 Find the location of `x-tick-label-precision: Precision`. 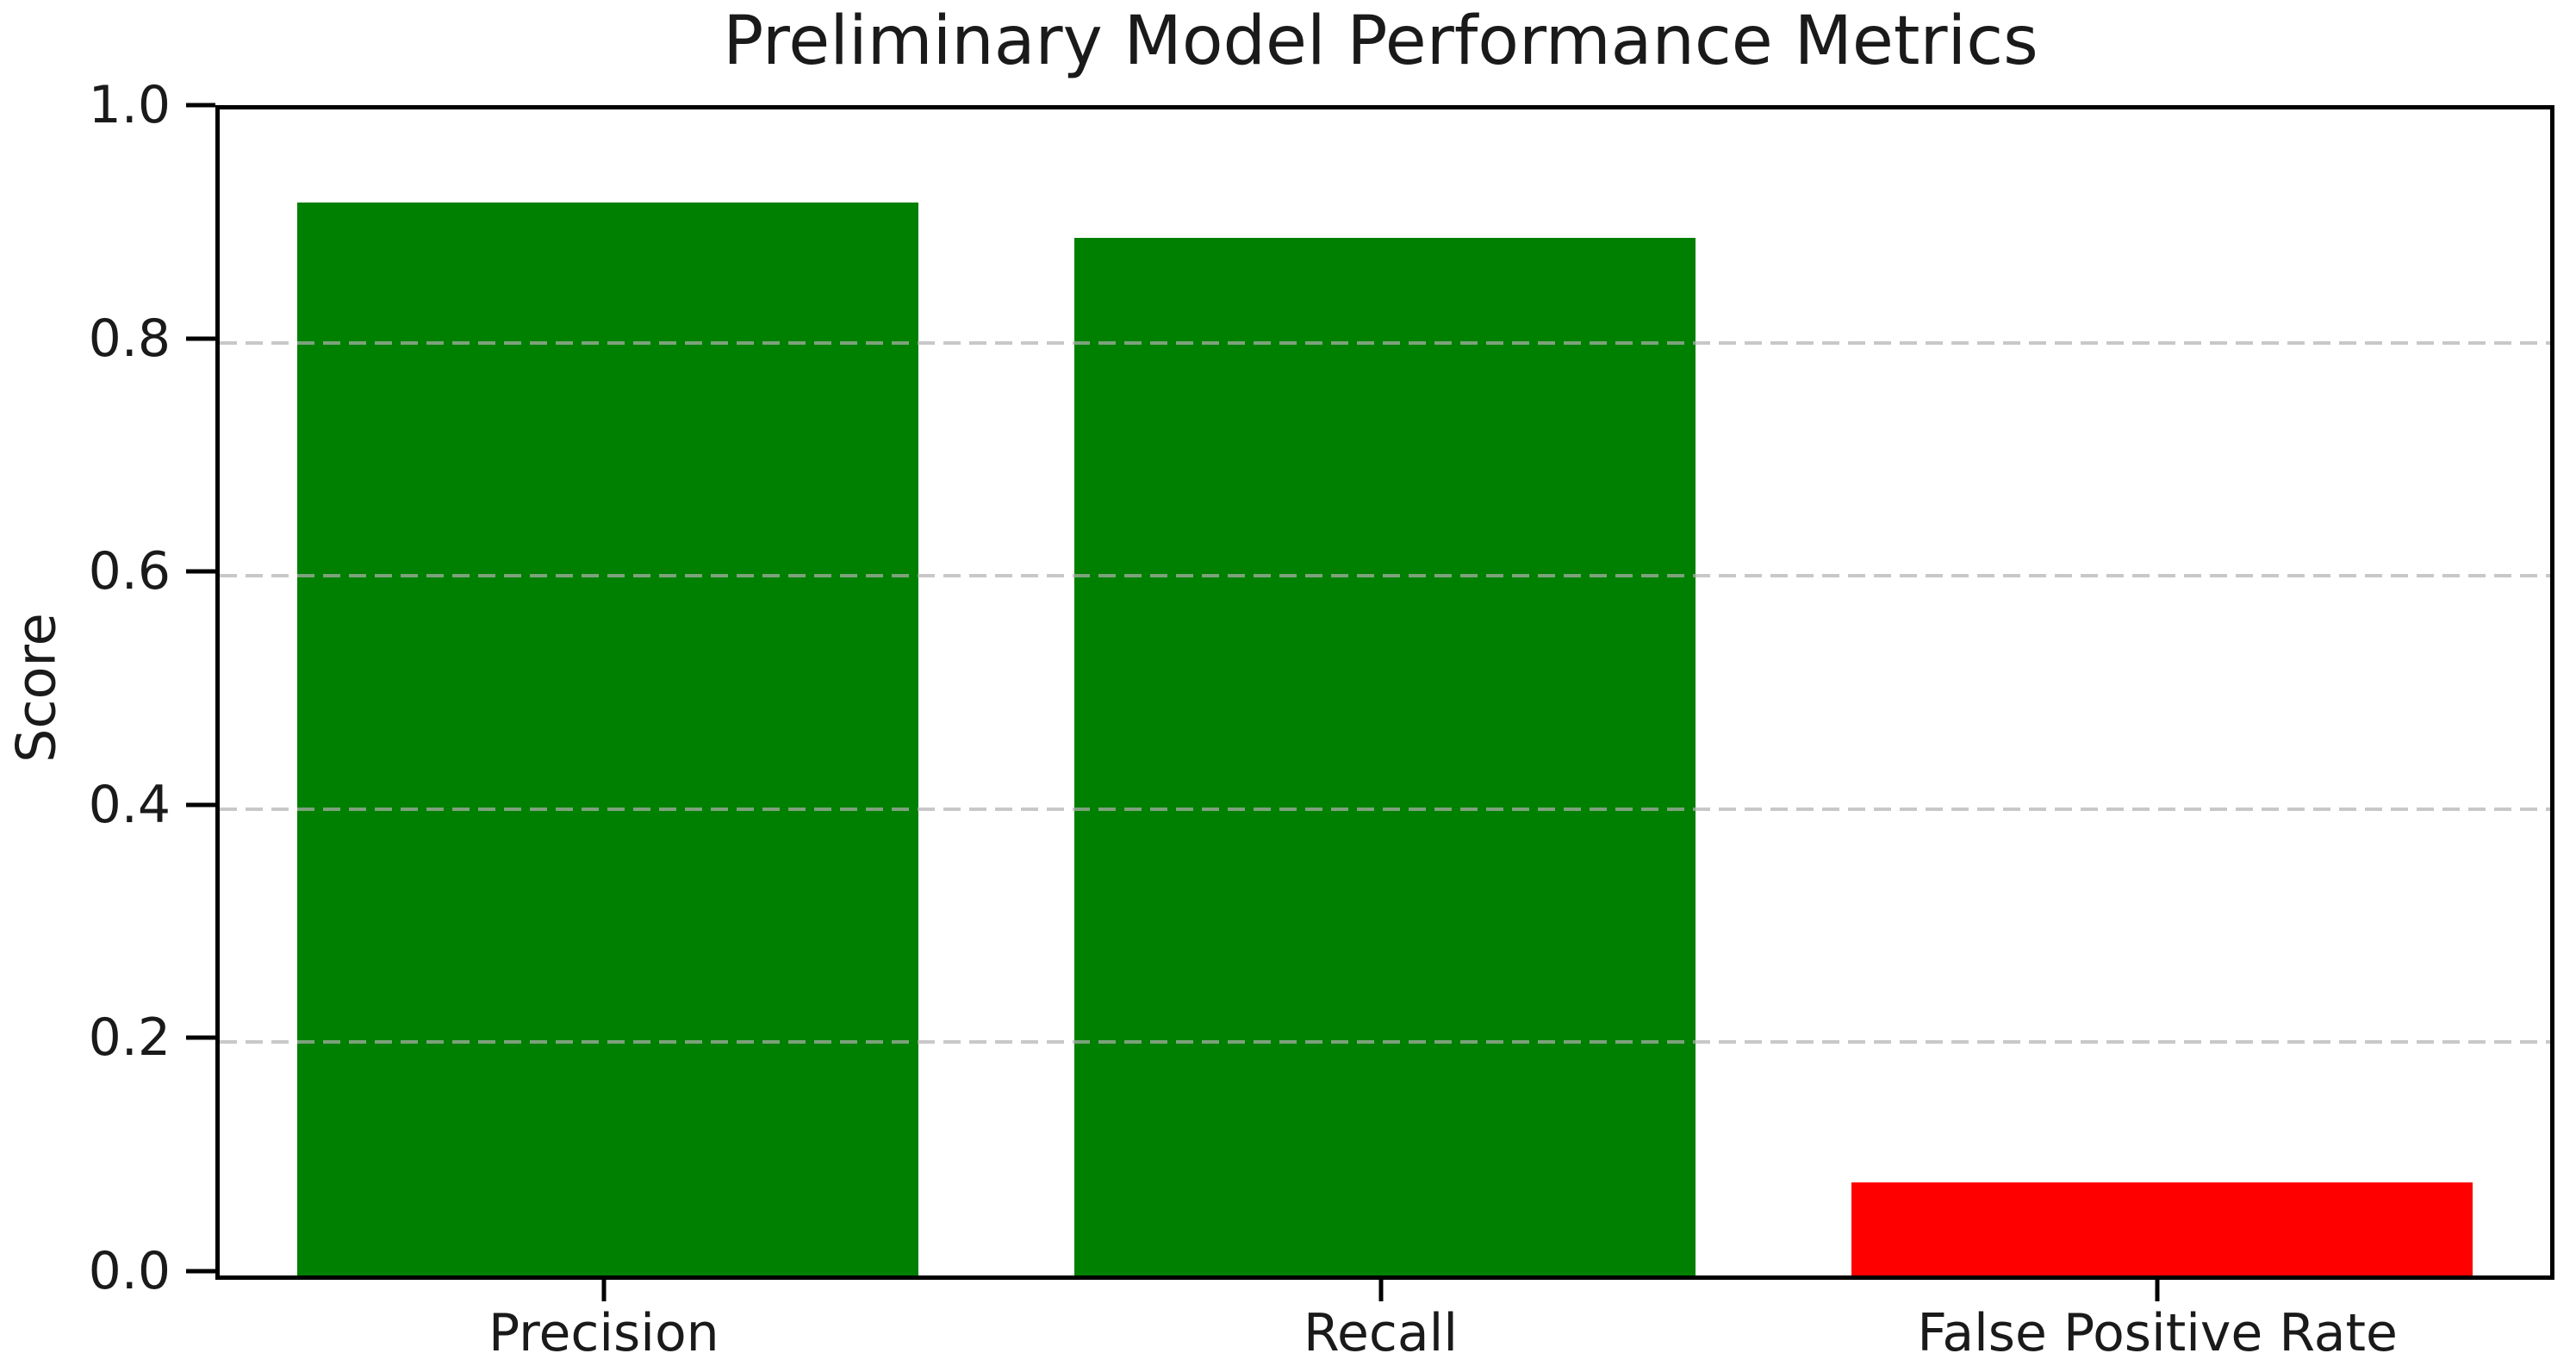

x-tick-label-precision: Precision is located at coordinates (603, 1333).